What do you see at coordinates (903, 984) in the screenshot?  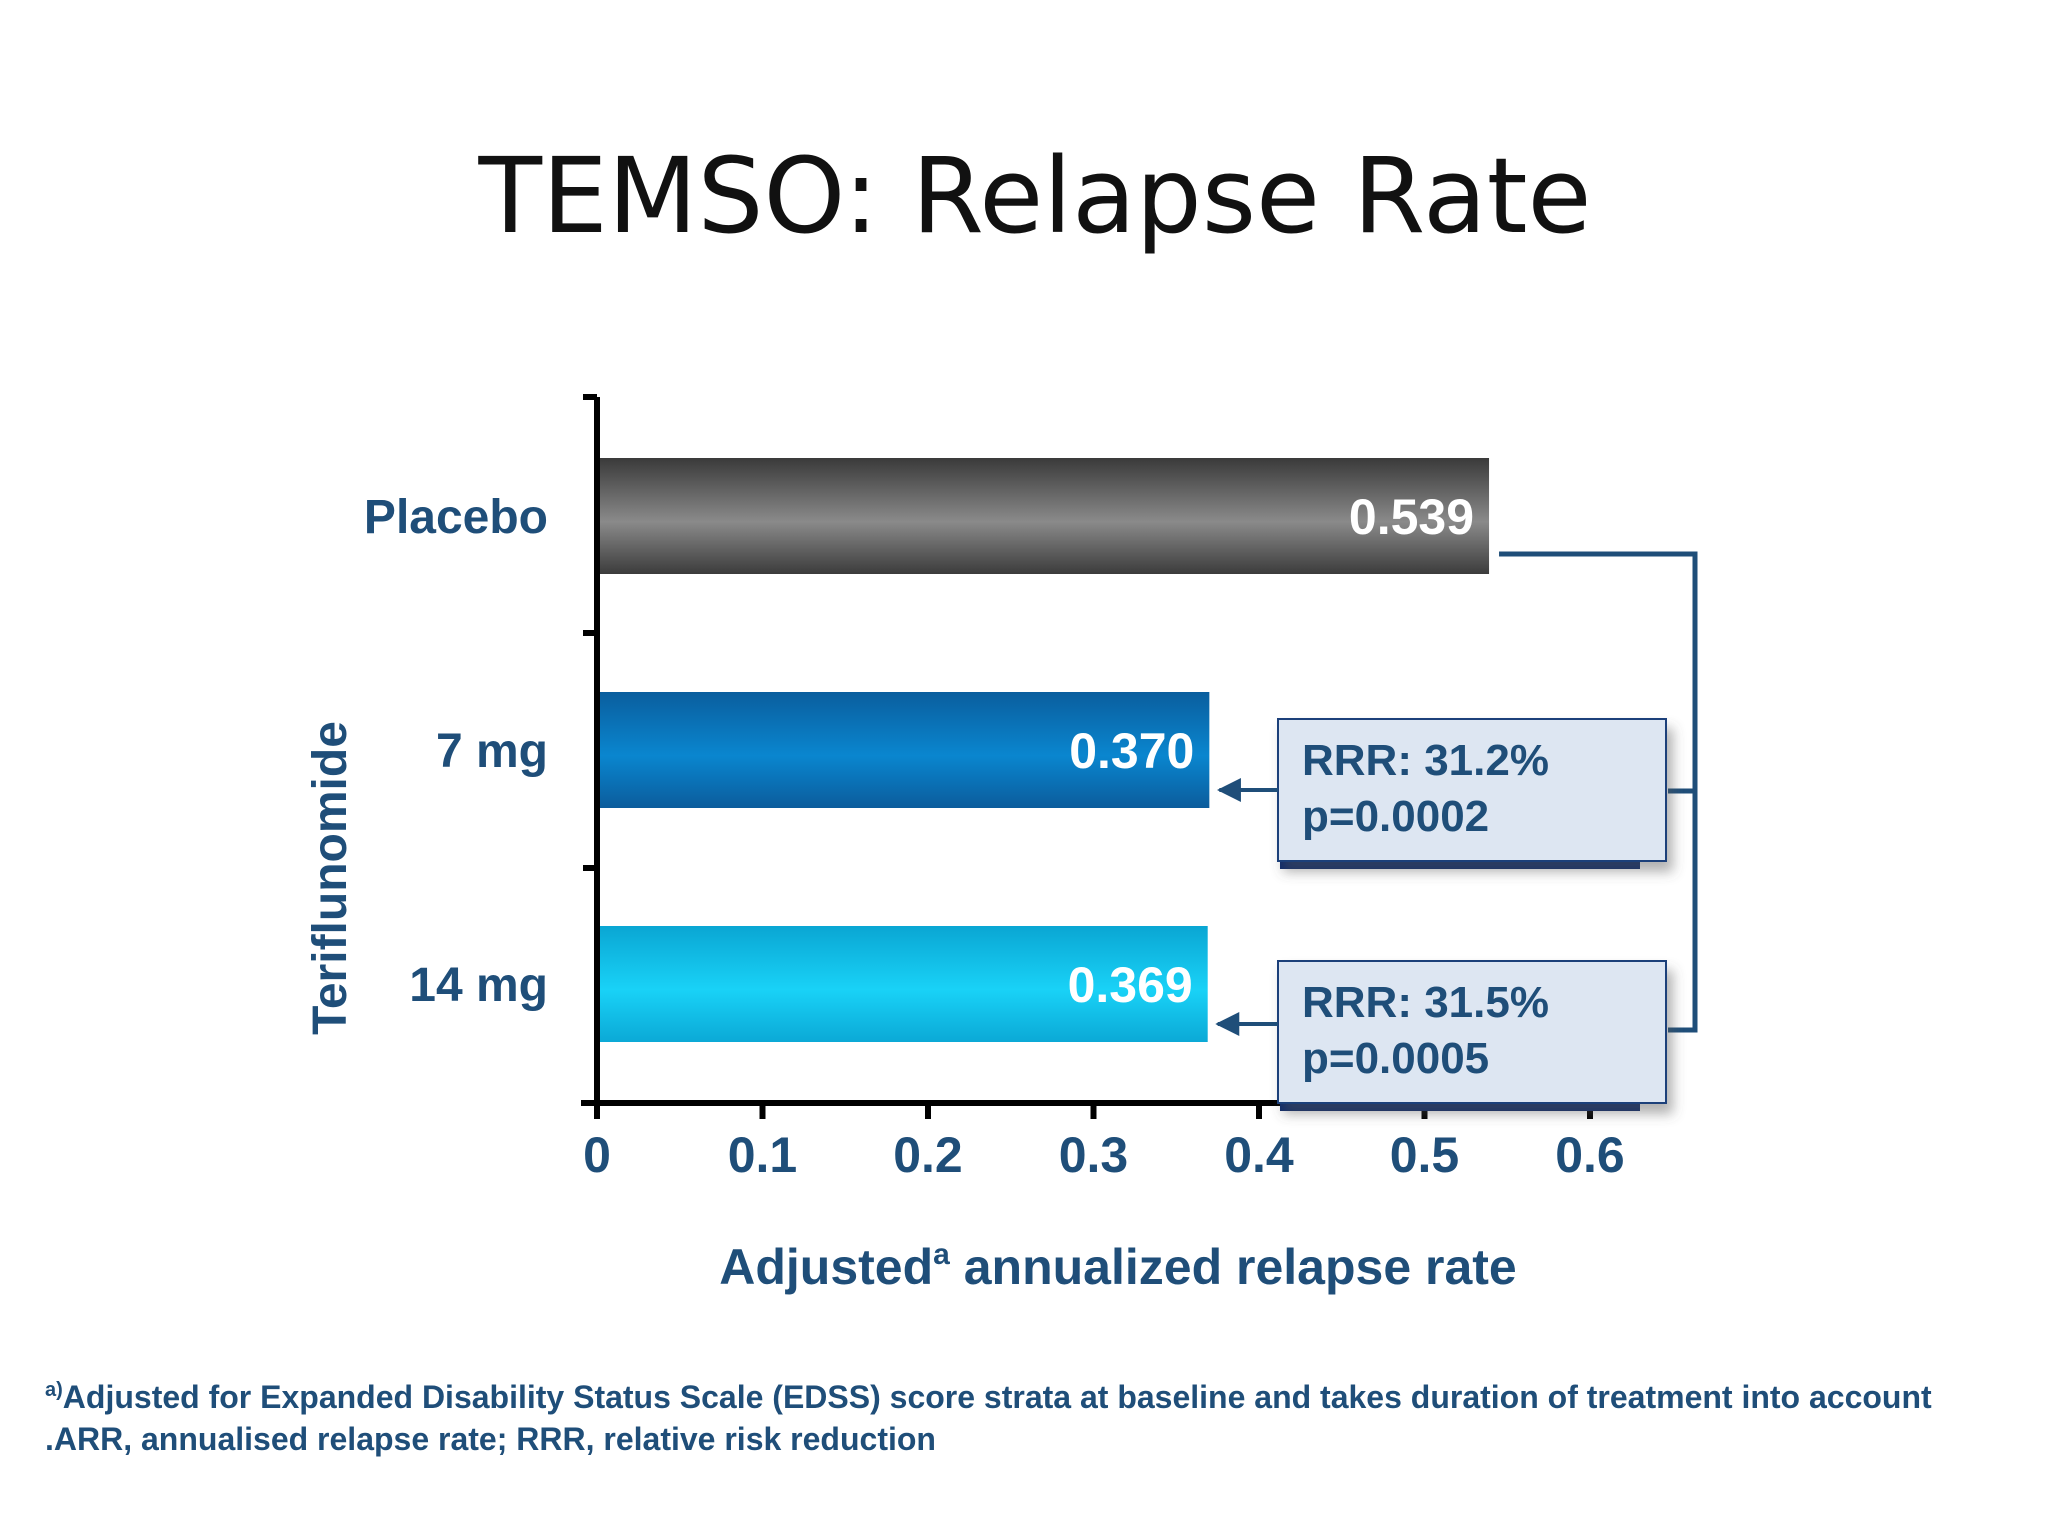 I see `bar-14-mg` at bounding box center [903, 984].